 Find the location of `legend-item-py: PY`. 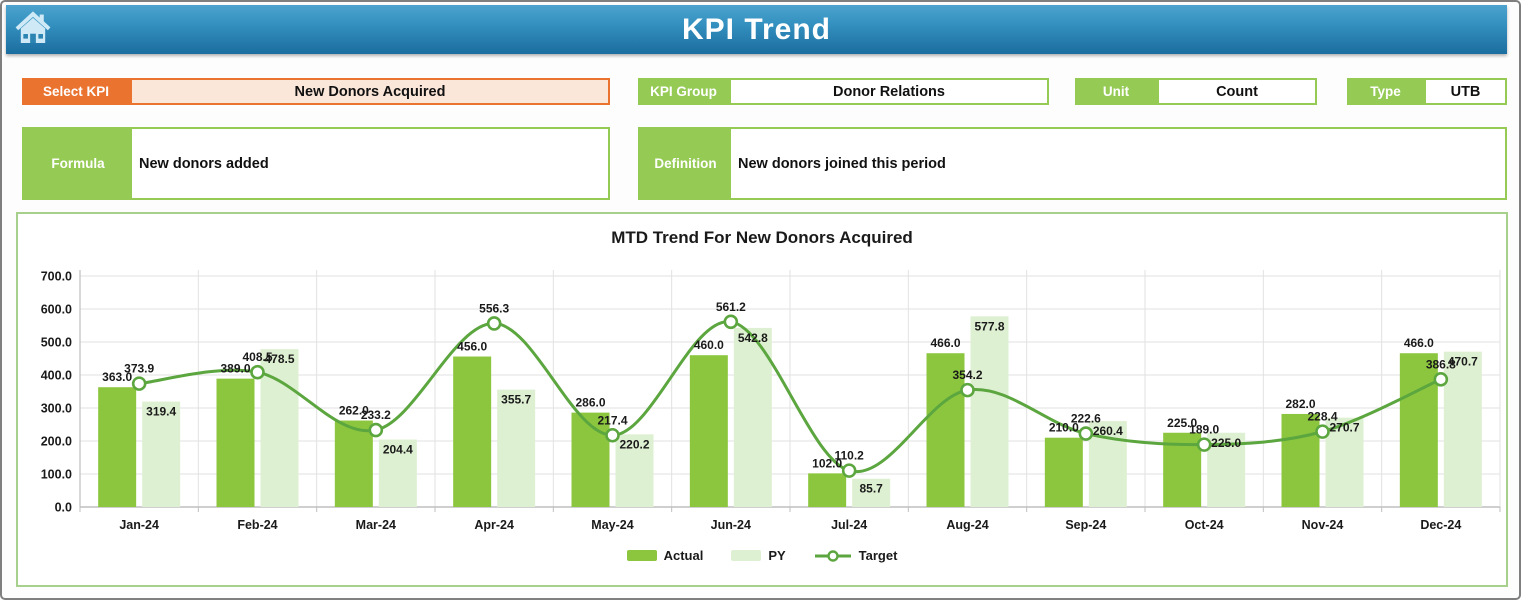

legend-item-py: PY is located at coordinates (758, 555).